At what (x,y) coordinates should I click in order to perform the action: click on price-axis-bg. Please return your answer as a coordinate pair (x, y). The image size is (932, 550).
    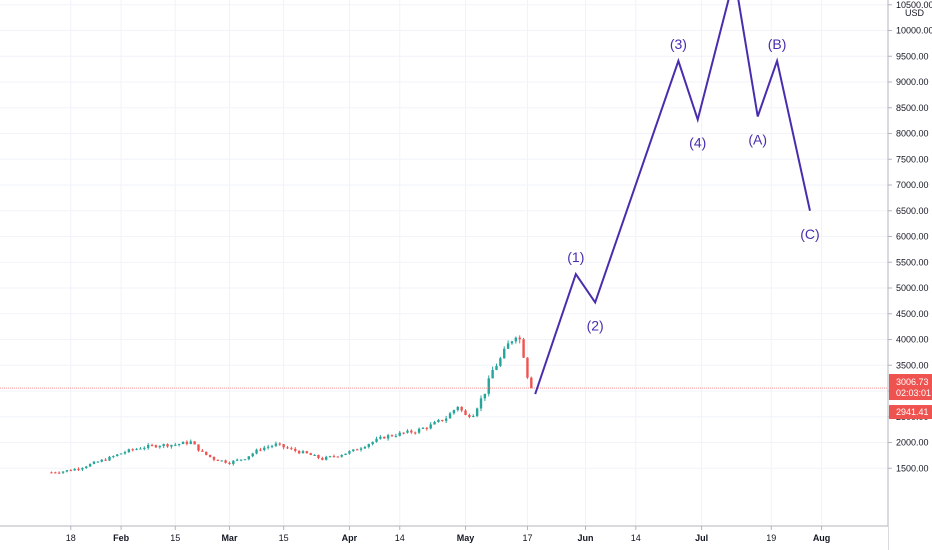
    Looking at the image, I should click on (910, 275).